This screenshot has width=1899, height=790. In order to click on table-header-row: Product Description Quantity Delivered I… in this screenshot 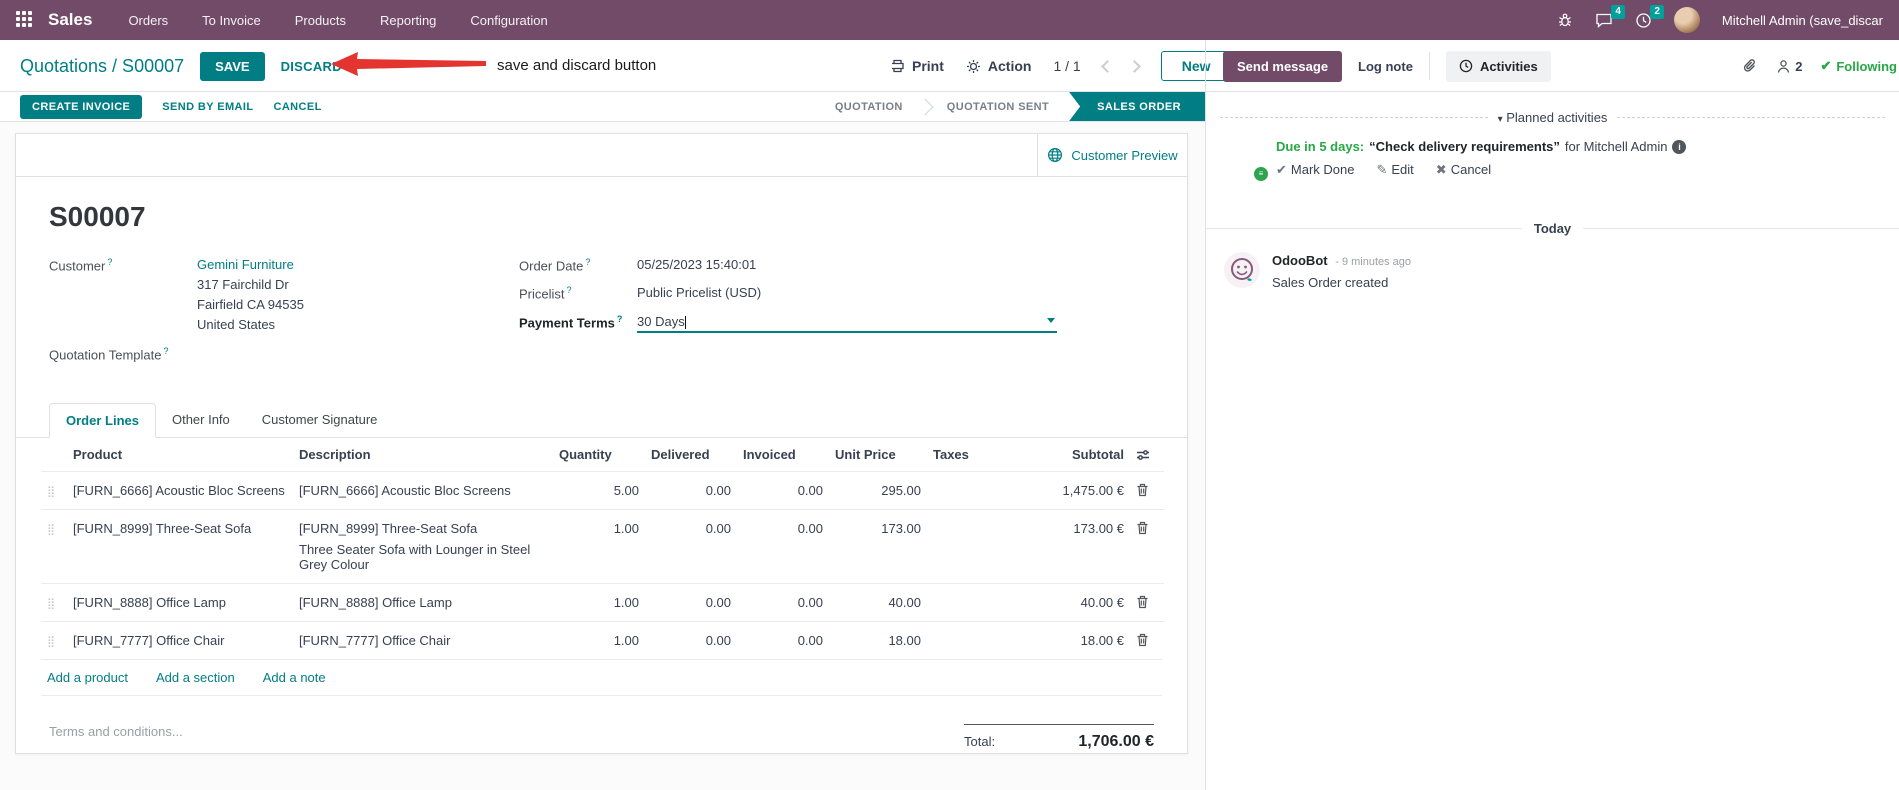, I will do `click(602, 455)`.